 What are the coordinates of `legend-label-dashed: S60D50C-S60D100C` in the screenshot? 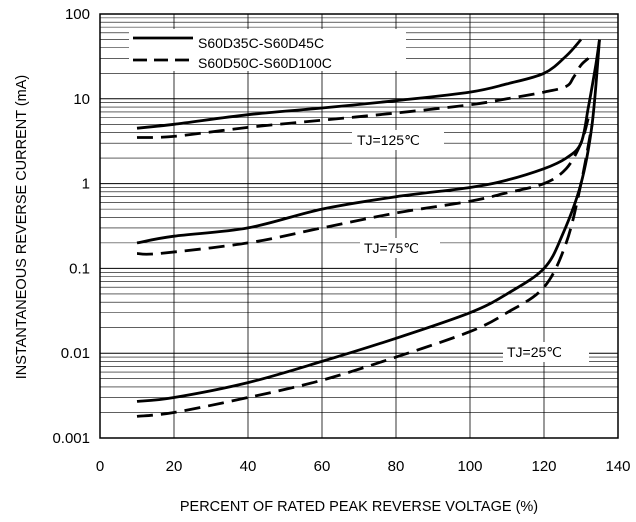 It's located at (265, 63).